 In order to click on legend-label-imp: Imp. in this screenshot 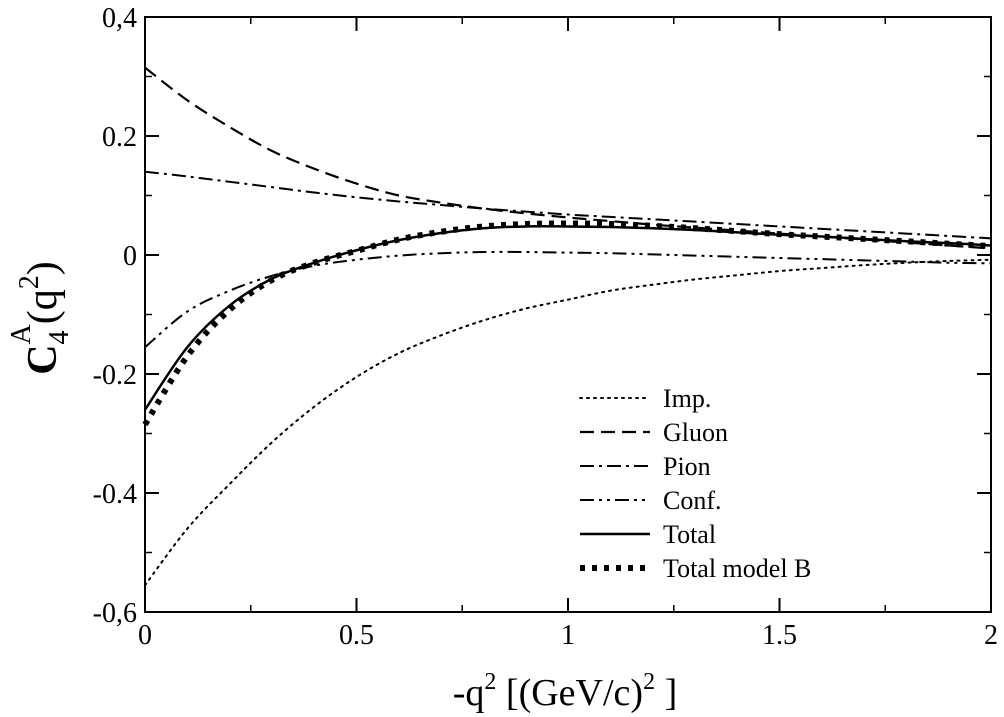, I will do `click(687, 398)`.